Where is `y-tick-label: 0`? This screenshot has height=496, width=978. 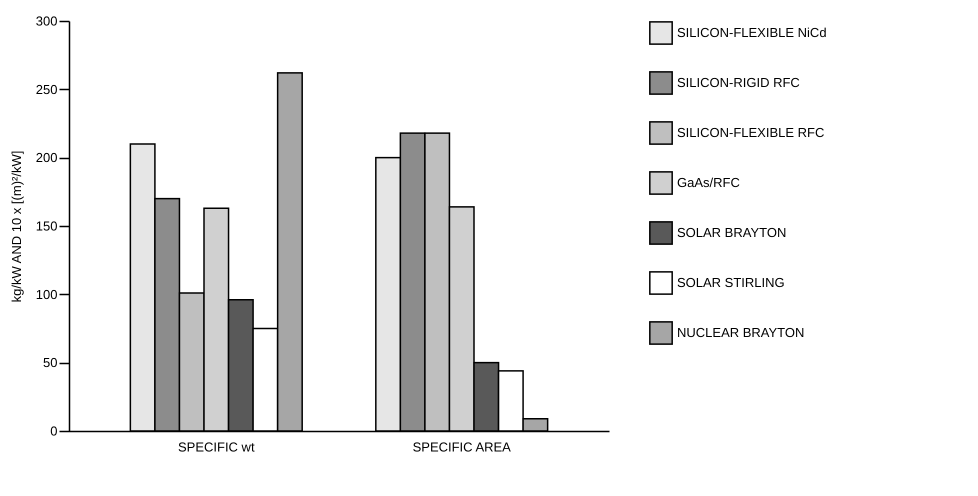 y-tick-label: 0 is located at coordinates (54, 431).